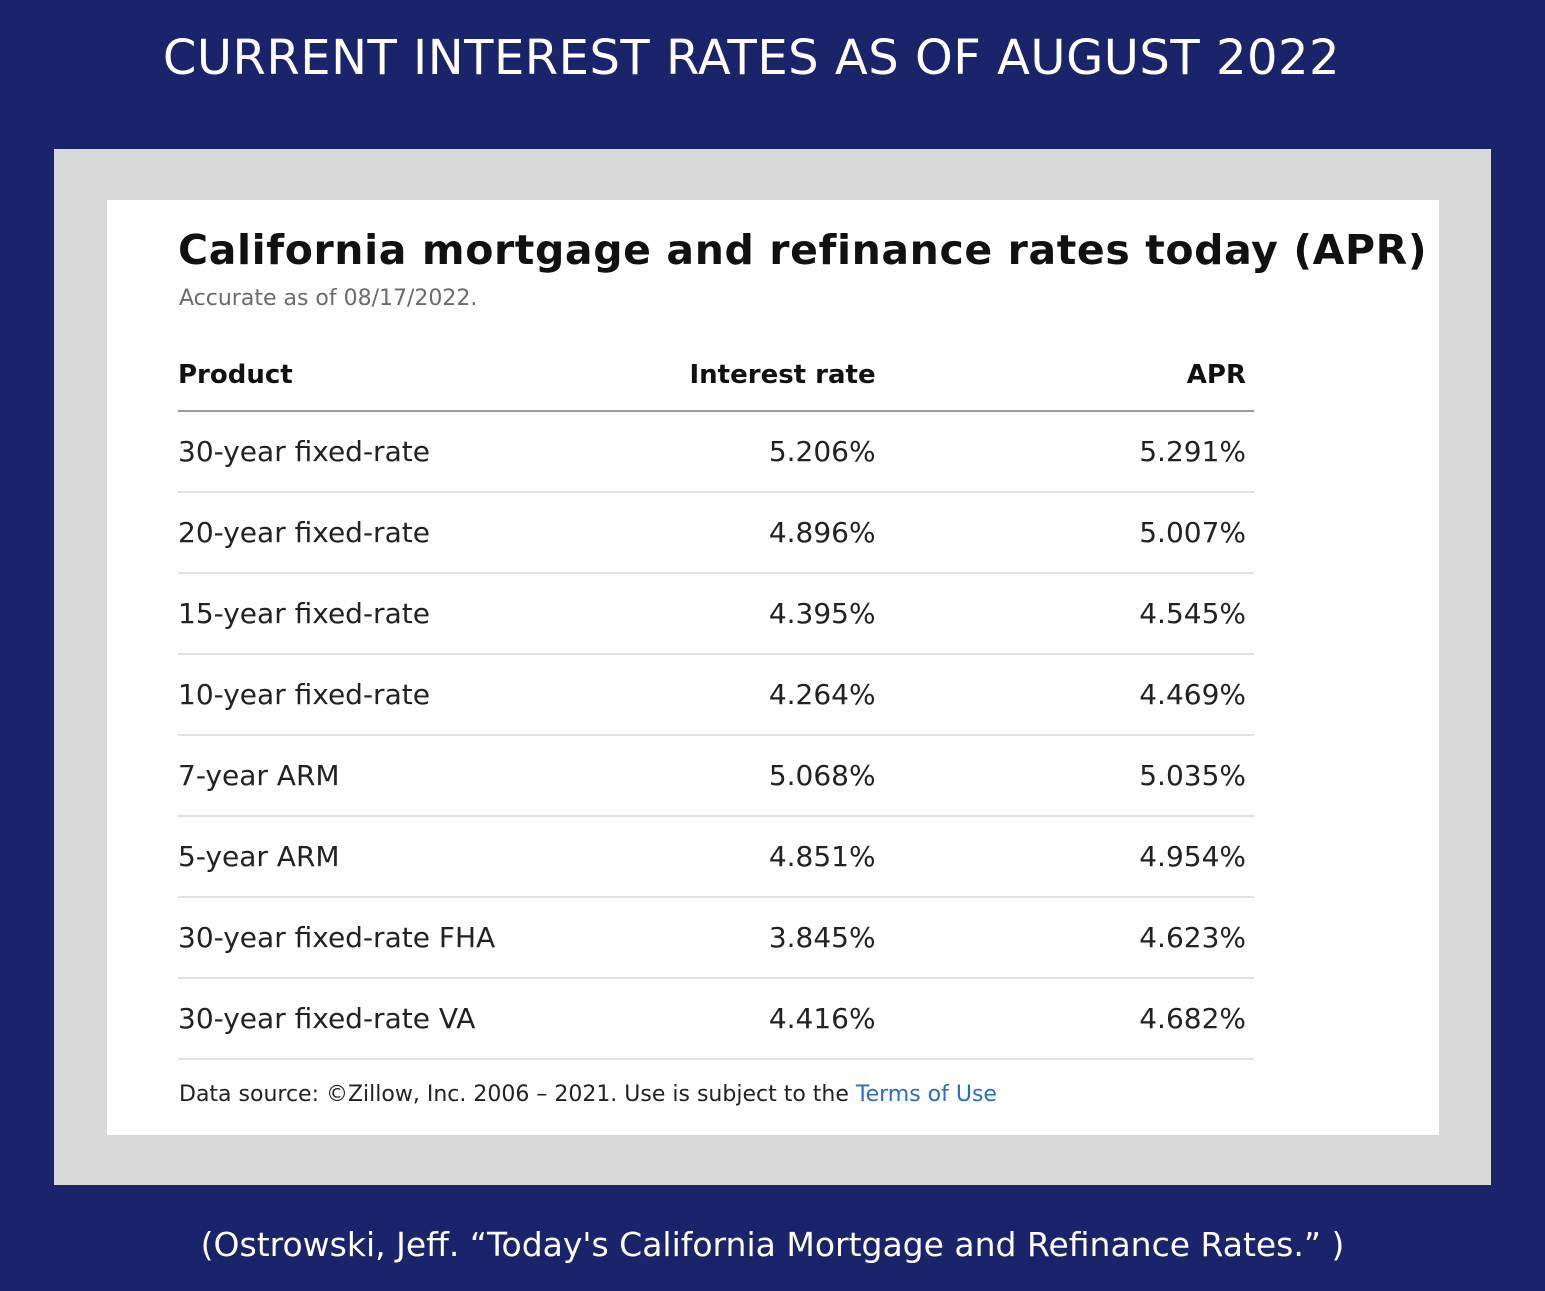 This screenshot has width=1545, height=1291. Describe the element at coordinates (751, 58) in the screenshot. I see `page-heading: CURRENT INTEREST RATES AS OF AUGUST 2022` at that location.